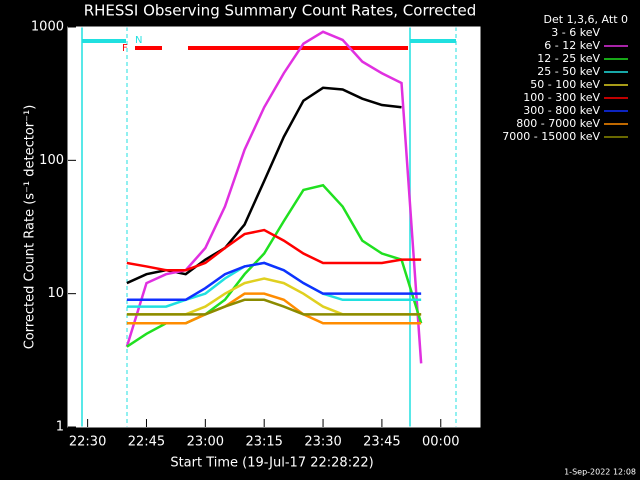 This screenshot has width=640, height=480. I want to click on legend-label: 50 - 100 keV, so click(565, 84).